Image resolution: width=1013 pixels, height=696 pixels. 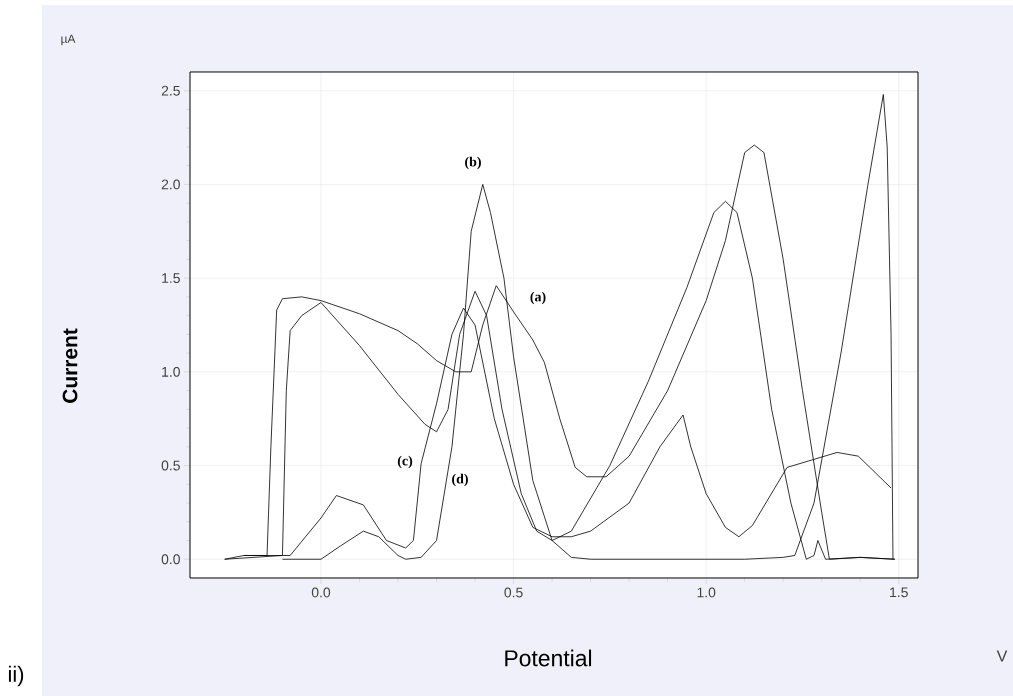 I want to click on y-tick-label: 0.5, so click(x=170, y=465).